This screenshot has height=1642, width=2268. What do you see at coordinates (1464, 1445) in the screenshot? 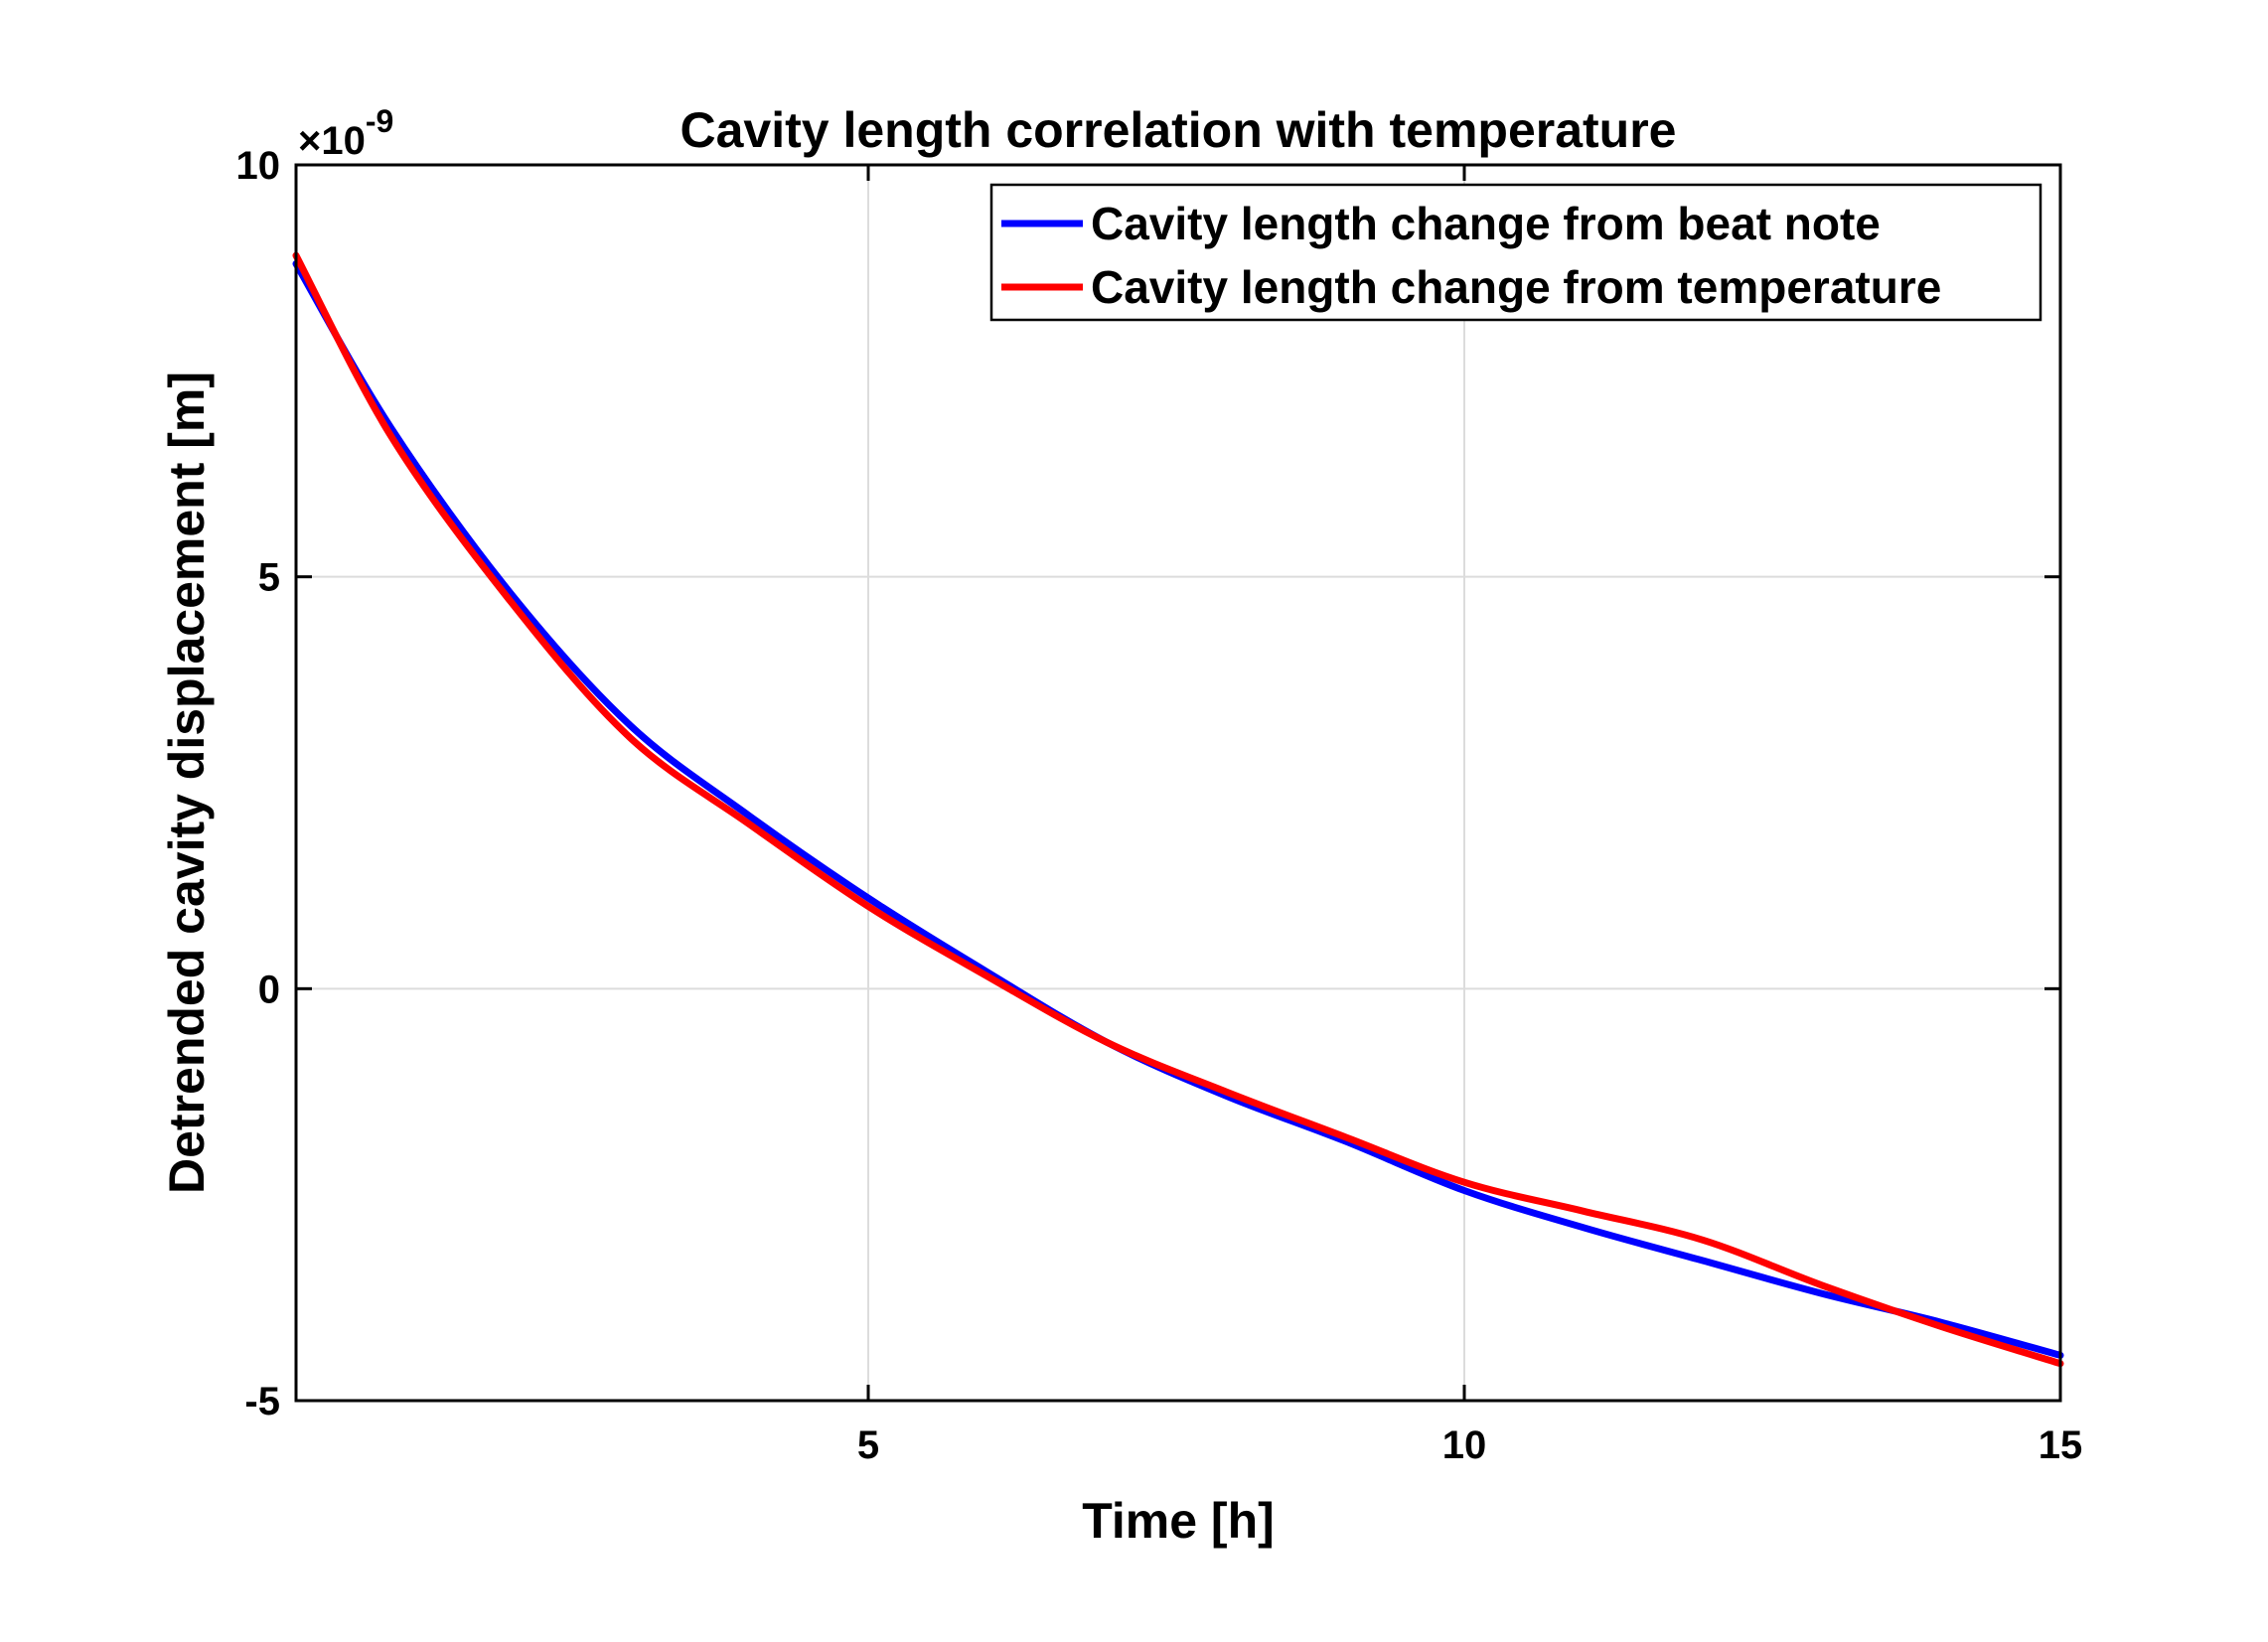
I see `x-tick-label: 10` at bounding box center [1464, 1445].